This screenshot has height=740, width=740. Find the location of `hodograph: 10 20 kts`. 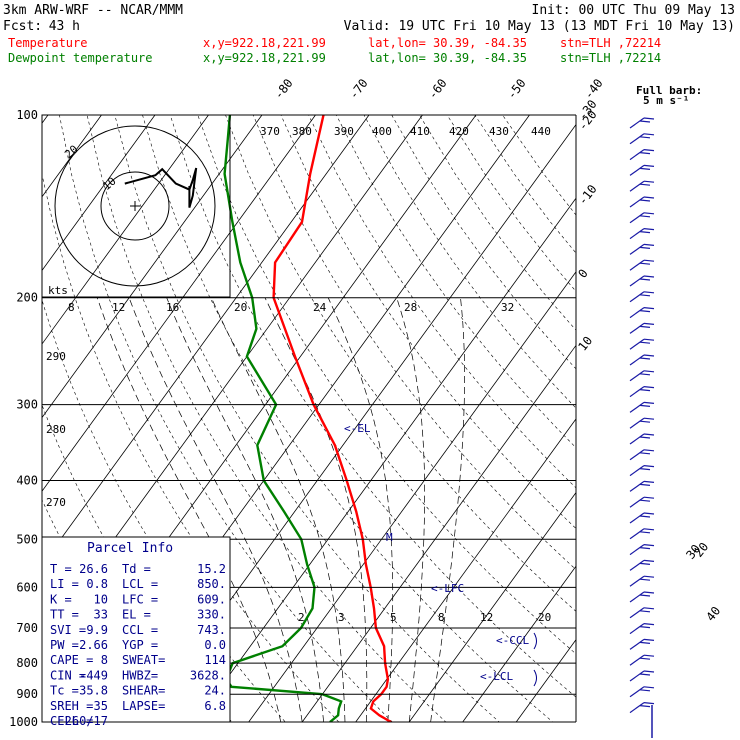

hodograph: 10 20 kts is located at coordinates (136, 206).